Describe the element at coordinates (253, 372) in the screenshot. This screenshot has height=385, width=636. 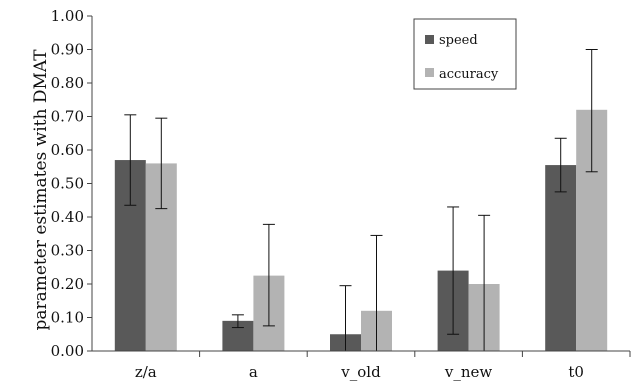
I see `x-tick-label: a` at that location.